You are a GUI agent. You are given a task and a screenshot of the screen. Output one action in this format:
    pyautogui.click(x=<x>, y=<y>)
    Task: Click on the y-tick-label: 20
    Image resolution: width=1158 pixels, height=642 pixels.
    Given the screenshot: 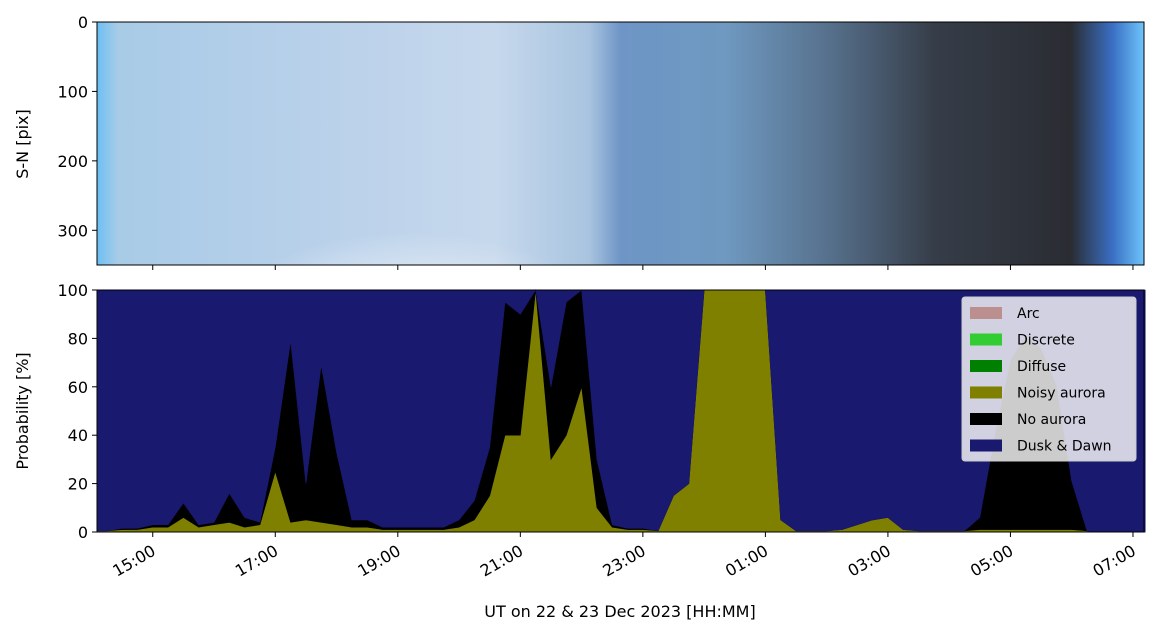 What is the action you would take?
    pyautogui.click(x=78, y=484)
    